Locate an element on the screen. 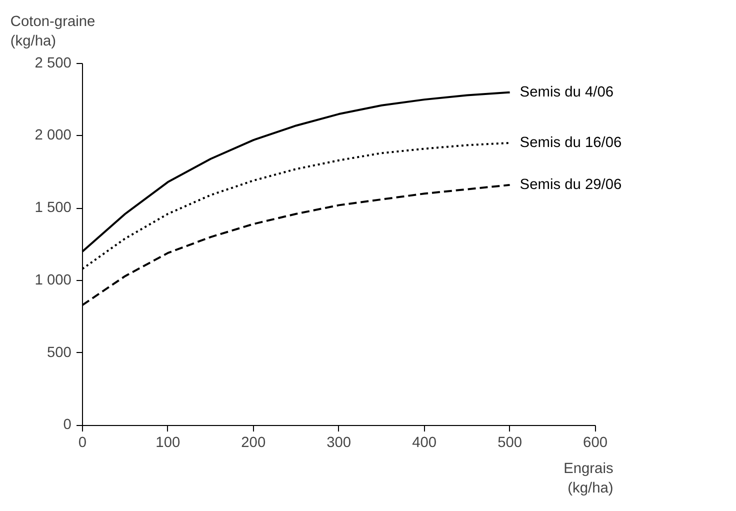  x-tick-label: 500 is located at coordinates (510, 443).